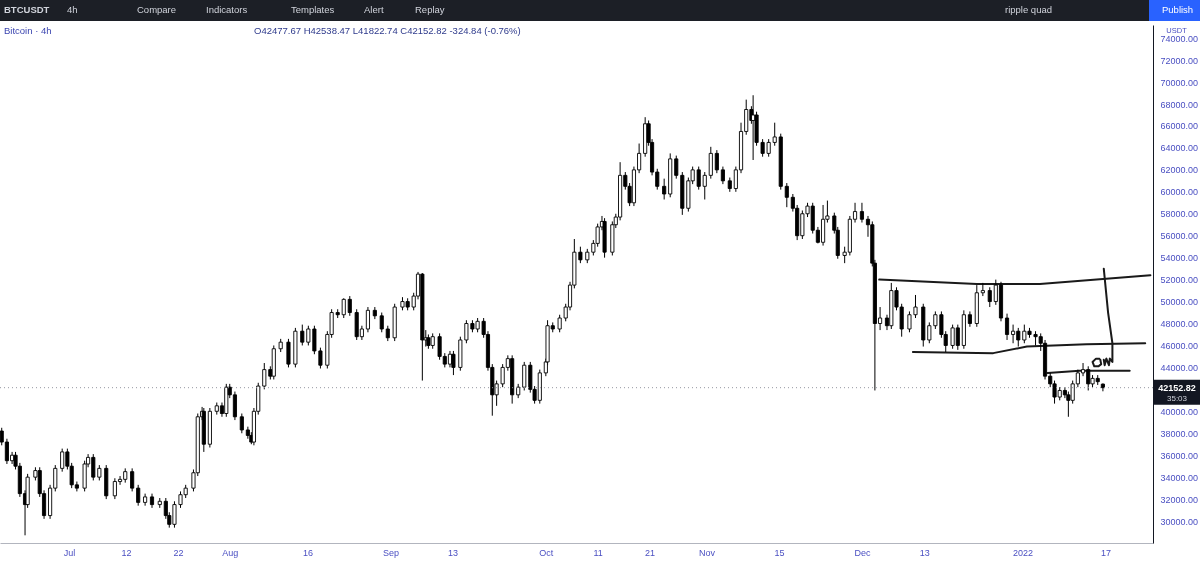 The height and width of the screenshot is (563, 1200). I want to click on x-tick-label: Oct, so click(546, 552).